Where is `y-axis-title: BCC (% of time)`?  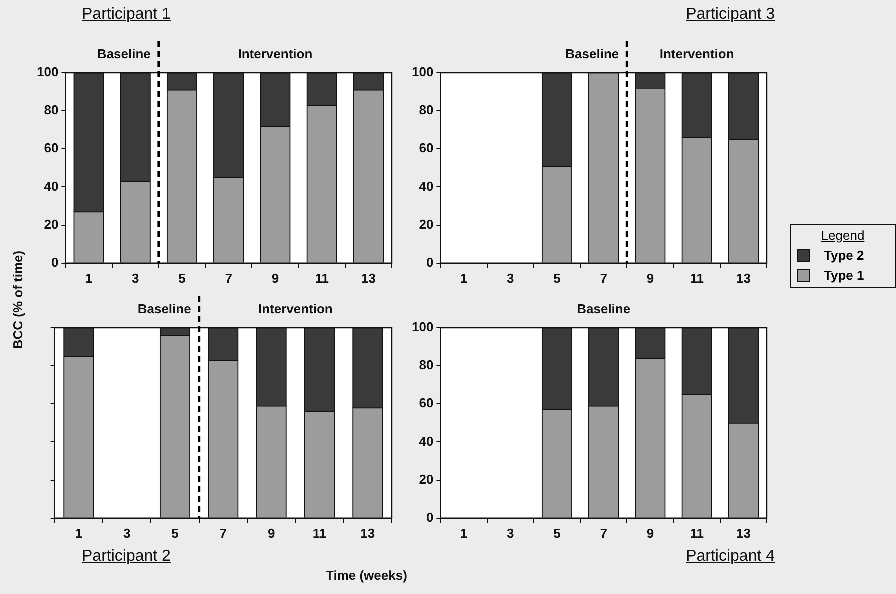 y-axis-title: BCC (% of time) is located at coordinates (18, 300).